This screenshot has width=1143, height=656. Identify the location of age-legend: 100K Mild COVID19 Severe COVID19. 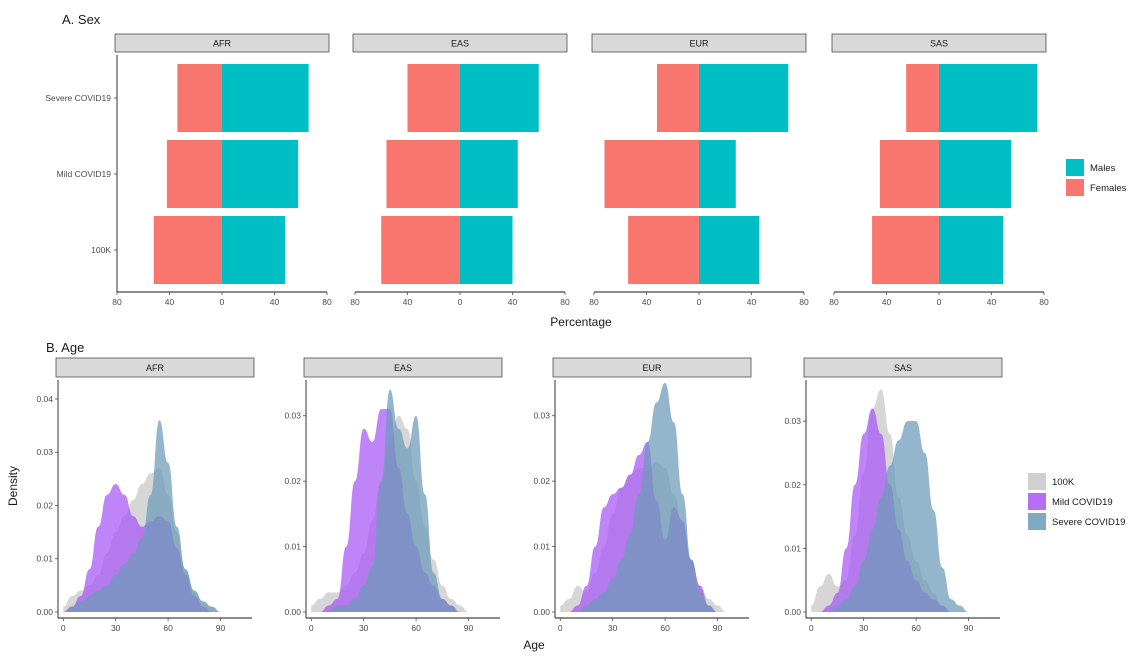
(1076, 501).